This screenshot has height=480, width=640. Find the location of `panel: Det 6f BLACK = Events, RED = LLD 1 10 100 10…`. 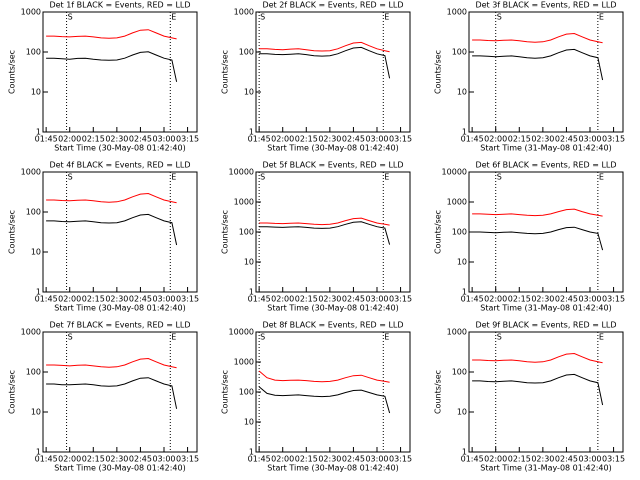

panel: Det 6f BLACK = Events, RED = LLD 1 10 100 10… is located at coordinates (530, 237).